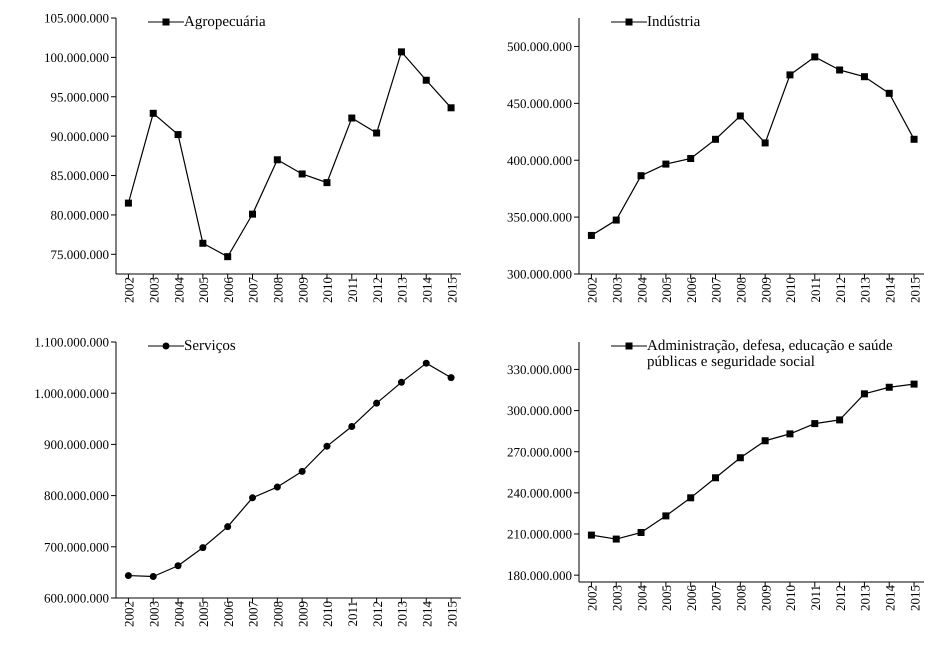  Describe the element at coordinates (539, 46) in the screenshot. I see `y-tick-label: 500.000.000` at that location.